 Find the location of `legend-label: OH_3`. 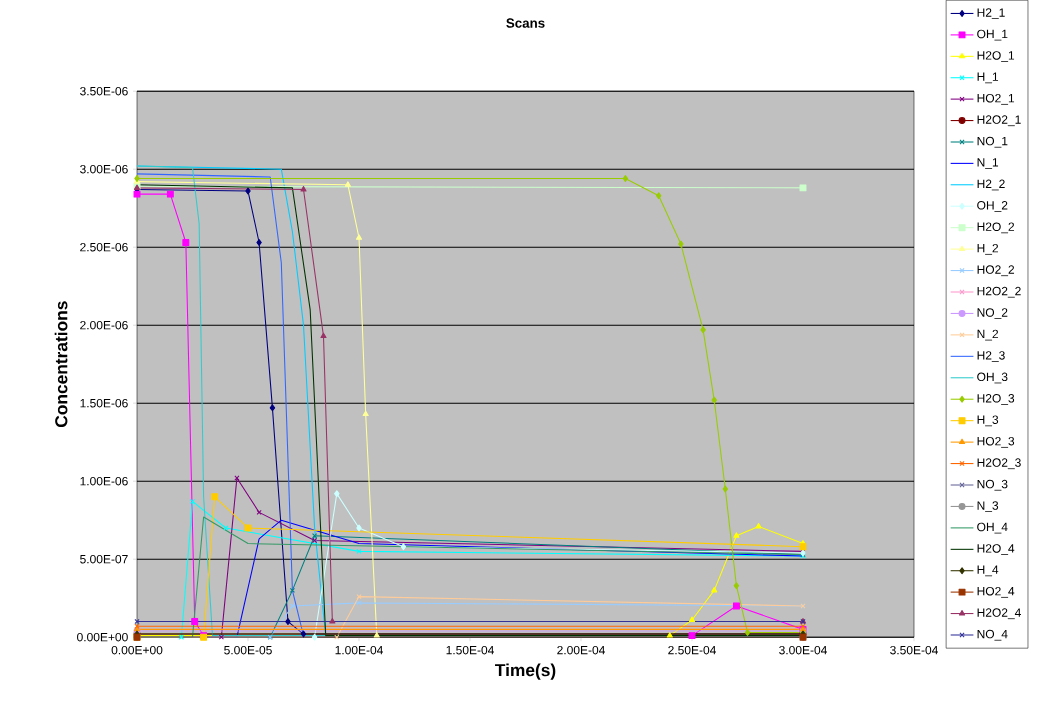

legend-label: OH_3 is located at coordinates (992, 378).